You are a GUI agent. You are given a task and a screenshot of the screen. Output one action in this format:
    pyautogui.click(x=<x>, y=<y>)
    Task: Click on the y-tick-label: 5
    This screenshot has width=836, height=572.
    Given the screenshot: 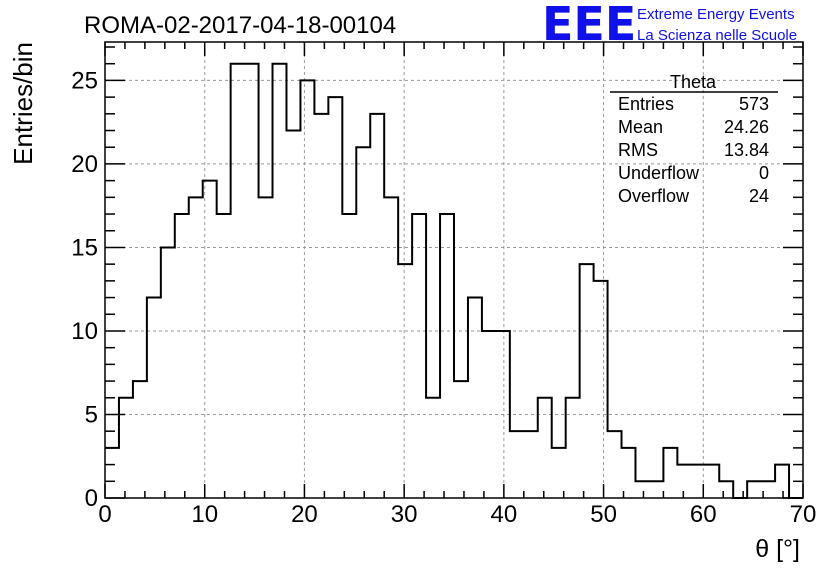 What is the action you would take?
    pyautogui.click(x=91, y=414)
    